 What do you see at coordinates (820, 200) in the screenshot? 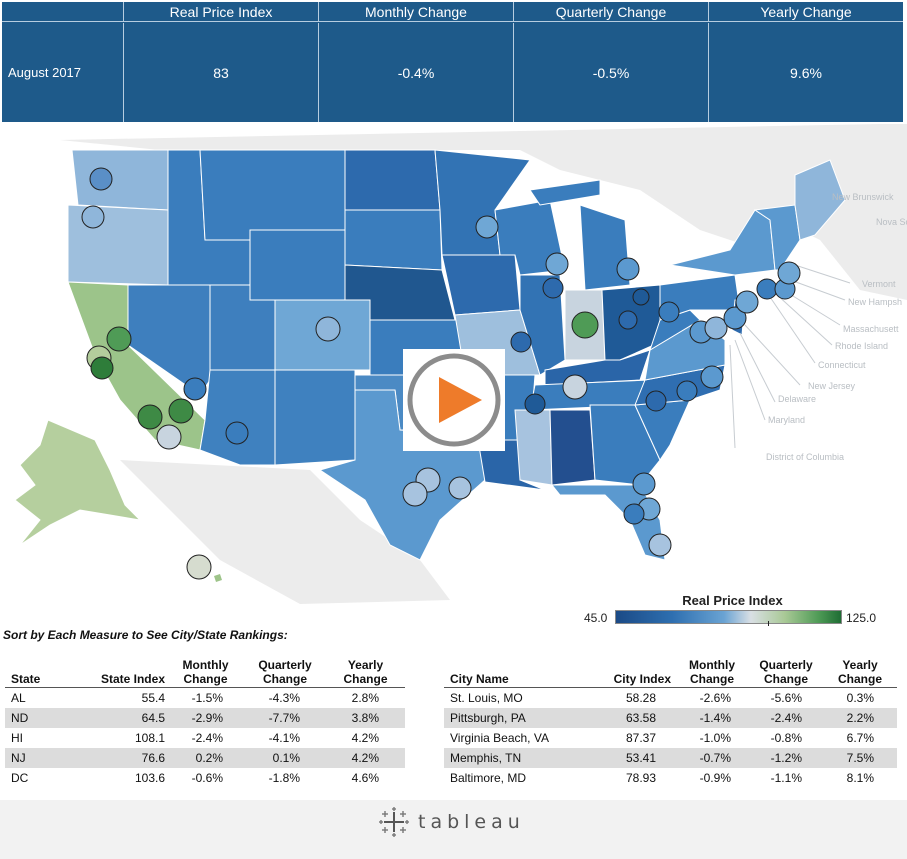
I see `state-maine` at bounding box center [820, 200].